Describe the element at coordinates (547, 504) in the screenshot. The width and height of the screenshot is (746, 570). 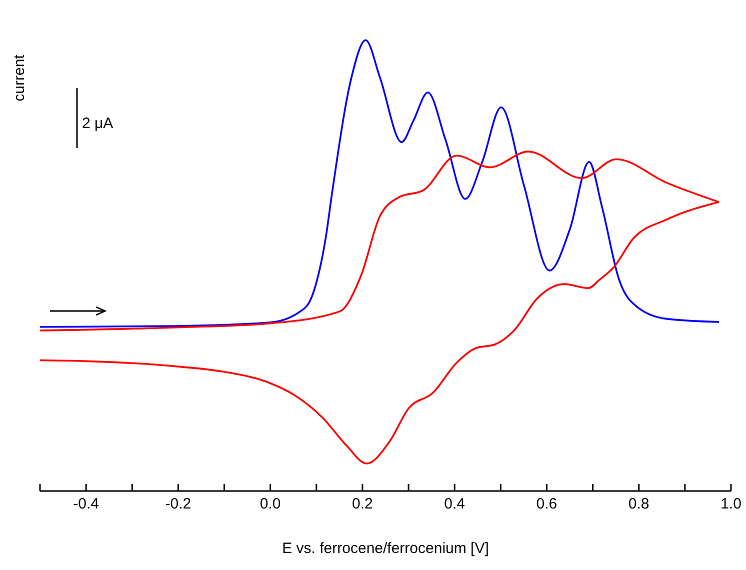
I see `x-tick-label: 0.6` at that location.